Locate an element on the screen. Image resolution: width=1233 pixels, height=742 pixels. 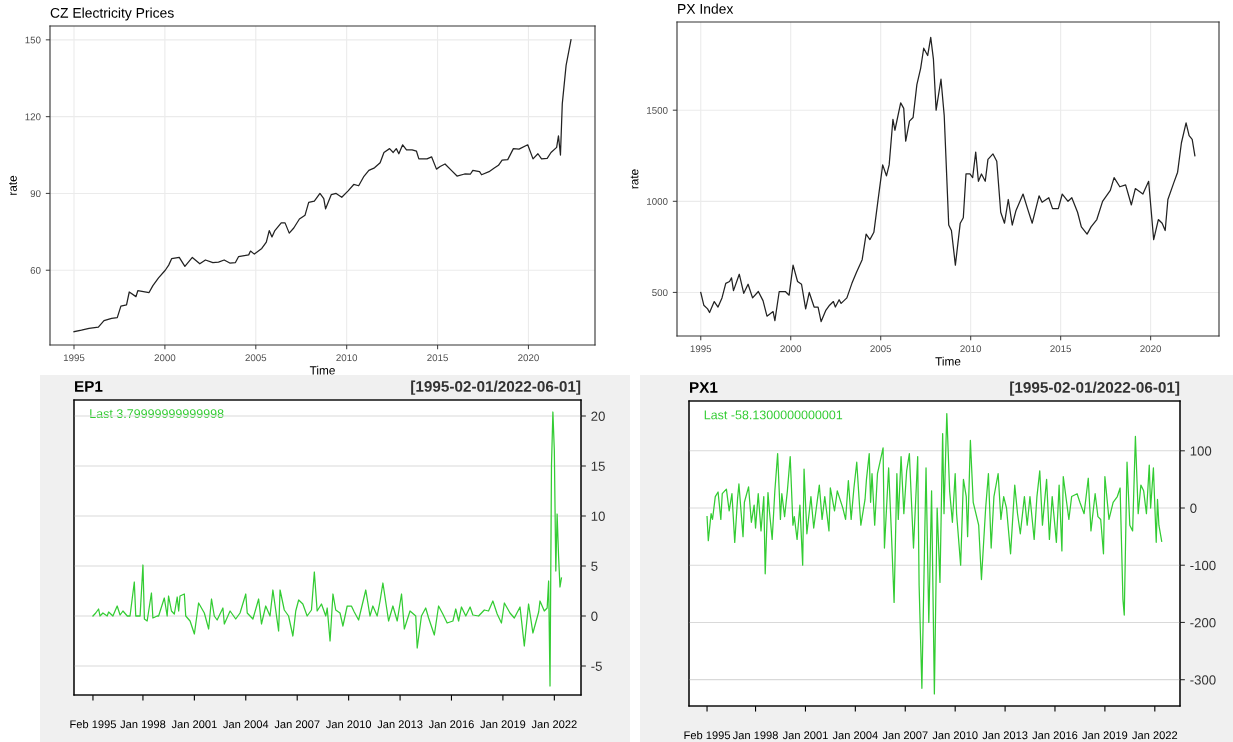
y2-tick-label: 5 is located at coordinates (594, 566).